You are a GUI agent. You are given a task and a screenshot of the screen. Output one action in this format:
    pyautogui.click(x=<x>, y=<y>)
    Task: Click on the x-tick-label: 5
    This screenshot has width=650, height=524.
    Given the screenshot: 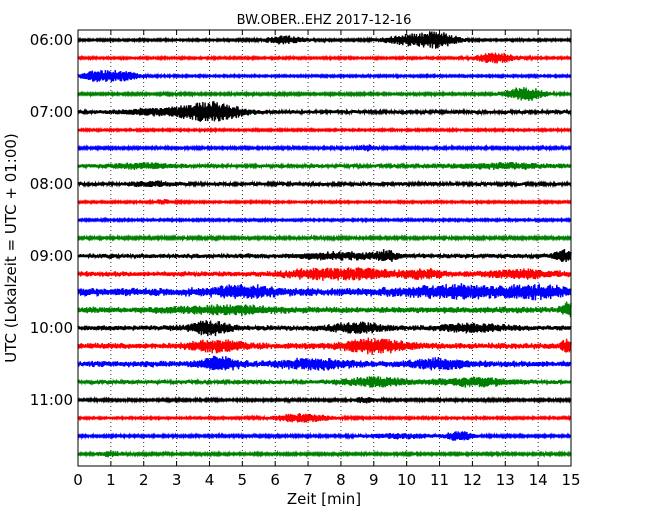 What is the action you would take?
    pyautogui.click(x=243, y=480)
    